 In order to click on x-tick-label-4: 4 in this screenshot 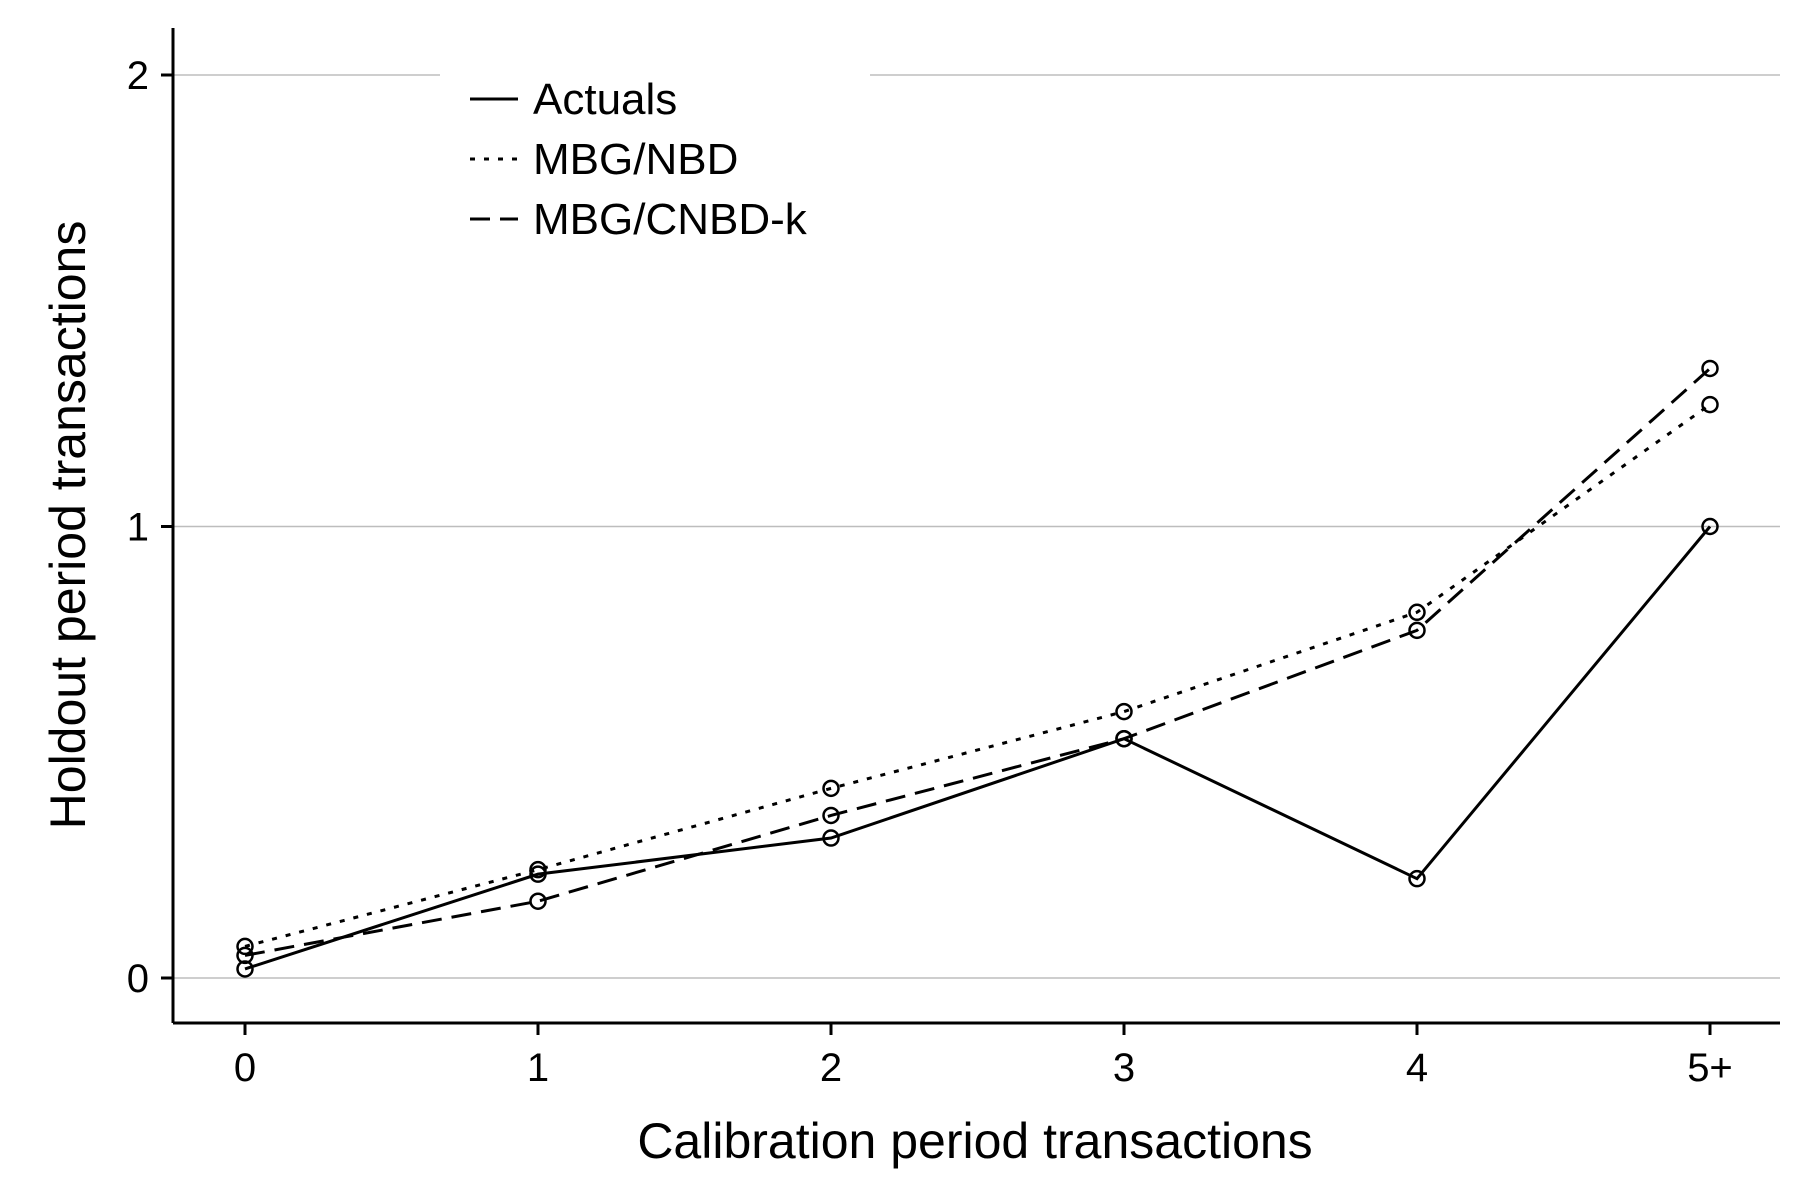, I will do `click(1417, 1068)`.